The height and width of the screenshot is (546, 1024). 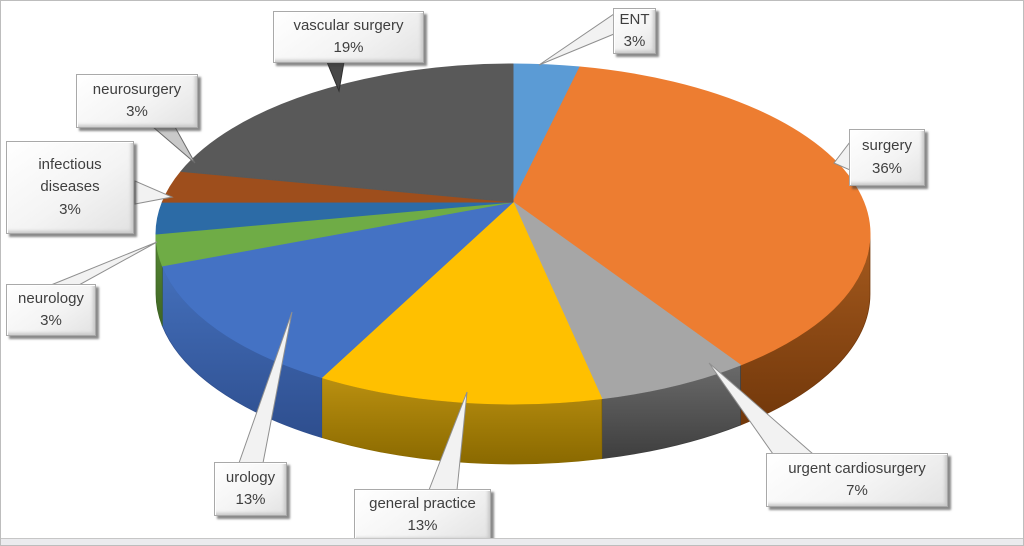 I want to click on callout-pointer-neurosurgery, so click(x=173, y=145).